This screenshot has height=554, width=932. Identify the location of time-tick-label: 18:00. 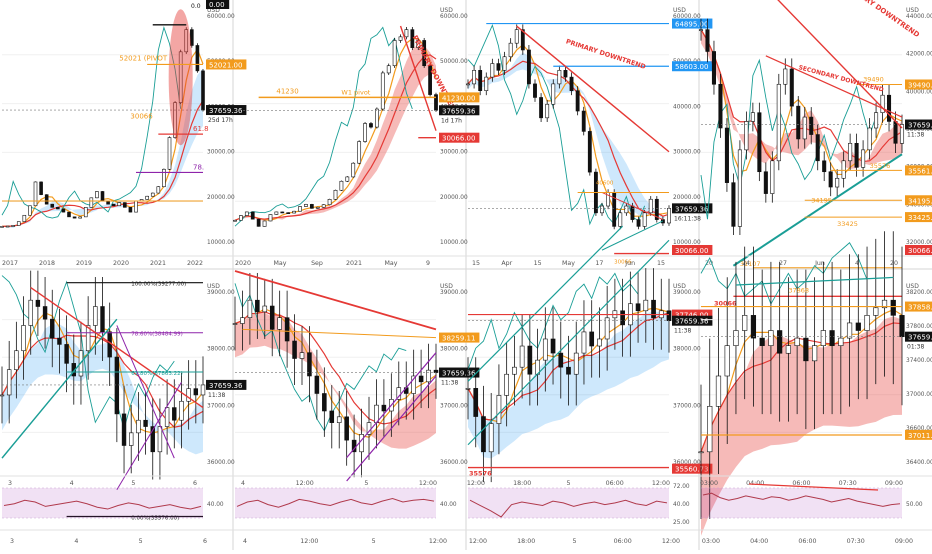
(522, 483).